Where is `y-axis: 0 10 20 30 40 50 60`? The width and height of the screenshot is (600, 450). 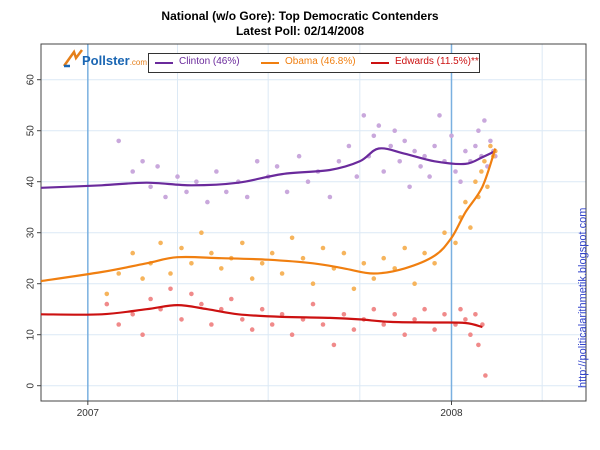 y-axis: 0 10 20 30 40 50 60 is located at coordinates (33, 231).